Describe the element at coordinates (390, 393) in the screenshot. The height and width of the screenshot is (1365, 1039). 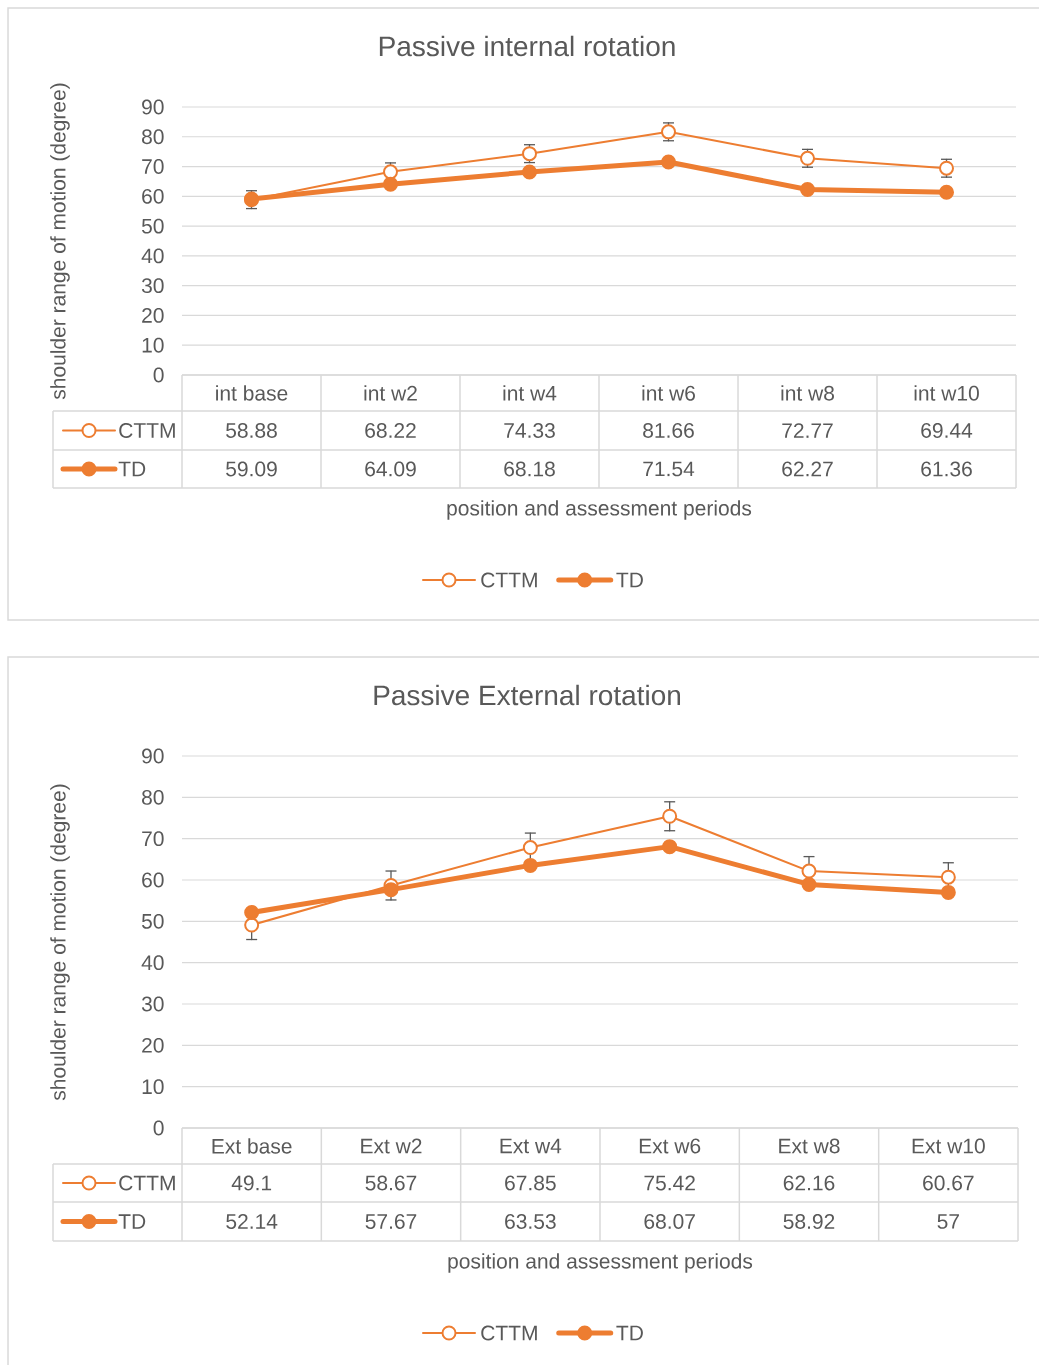
I see `x-tick-label: int w2` at that location.